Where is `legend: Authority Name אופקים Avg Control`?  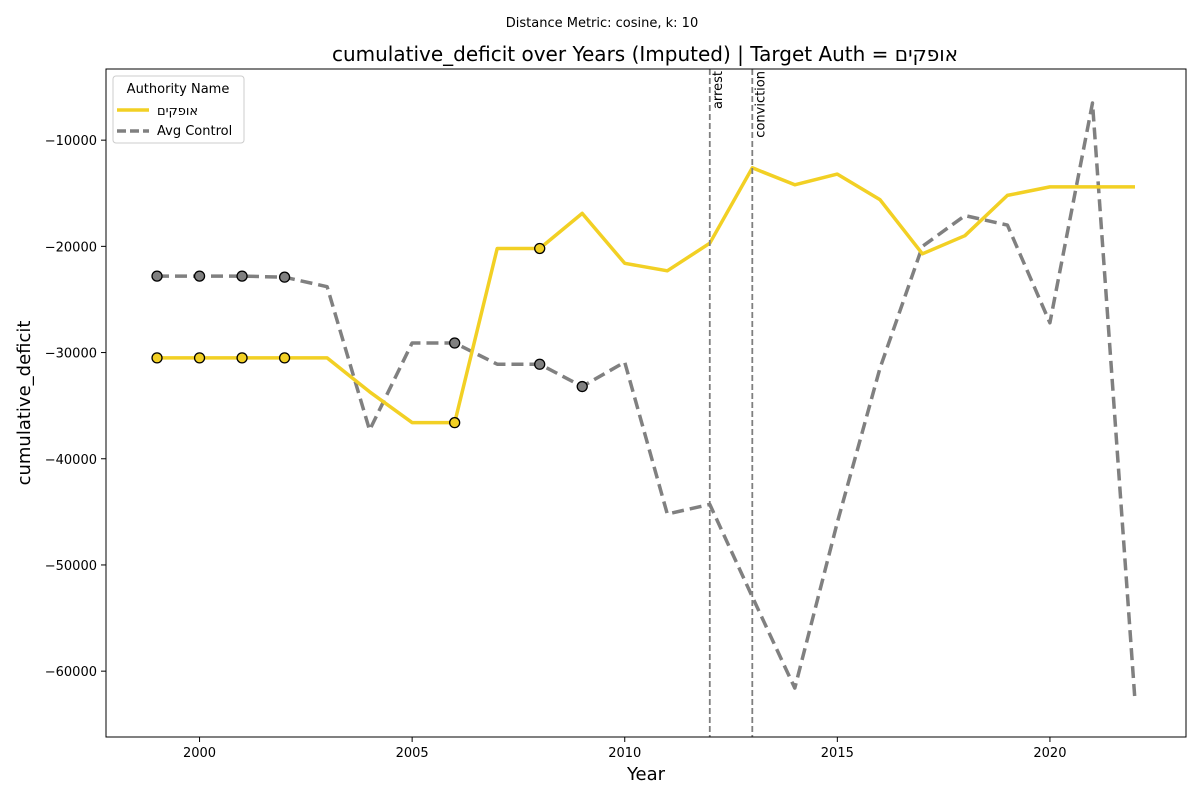
legend: Authority Name אופקים Avg Control is located at coordinates (178, 109).